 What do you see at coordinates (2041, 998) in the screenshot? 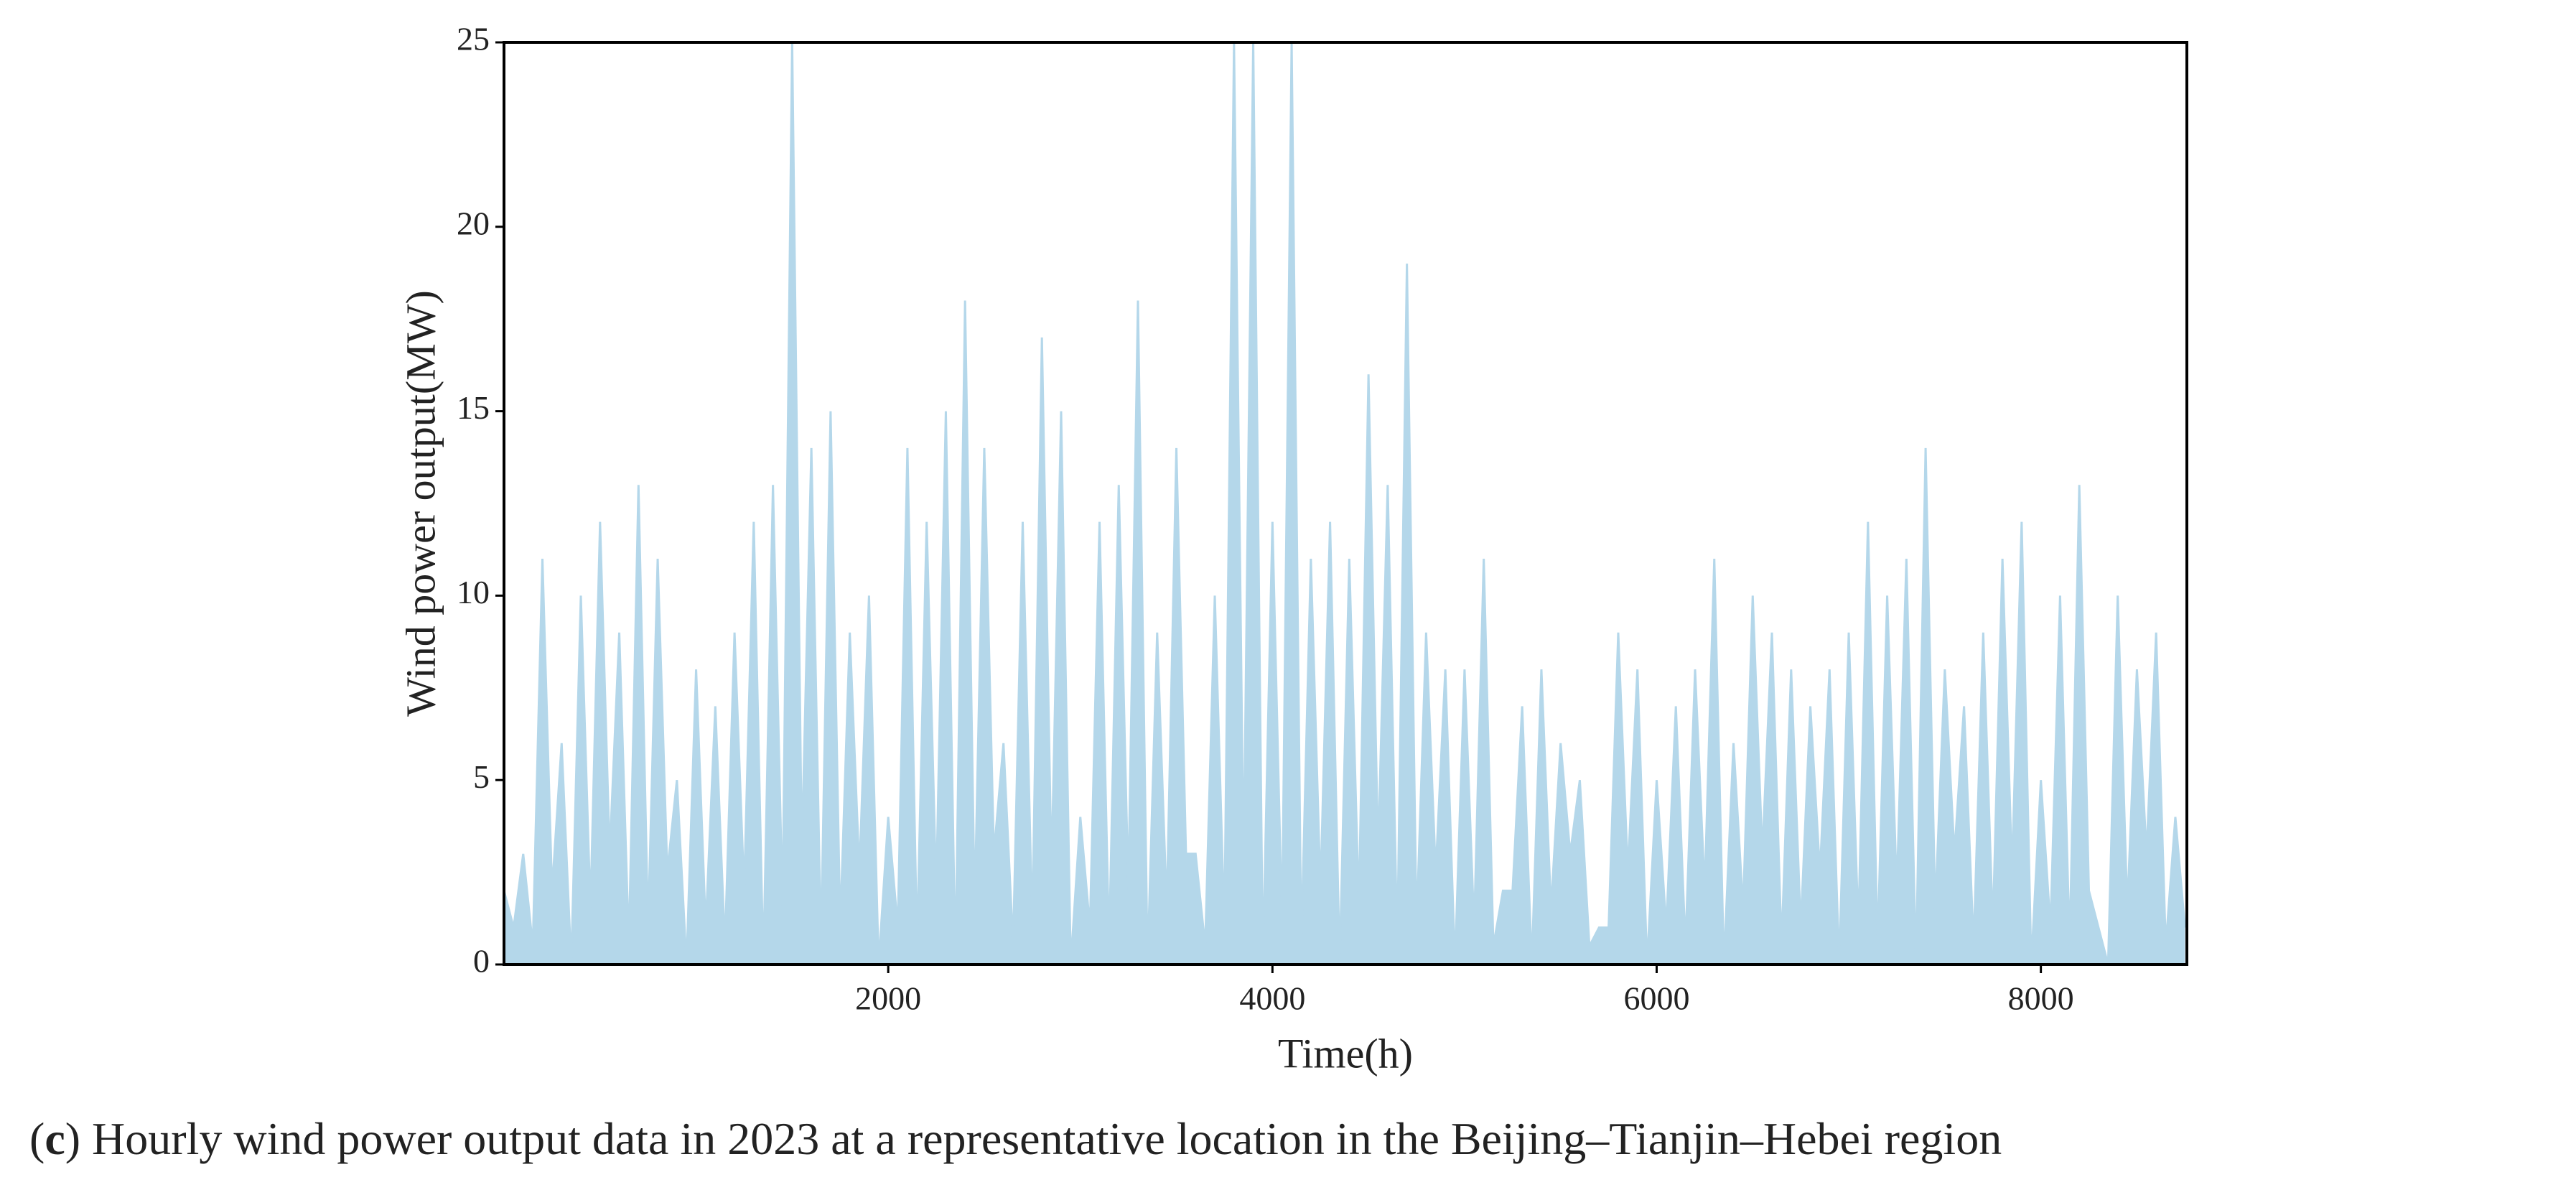
I see `x-tick-label: 8000` at bounding box center [2041, 998].